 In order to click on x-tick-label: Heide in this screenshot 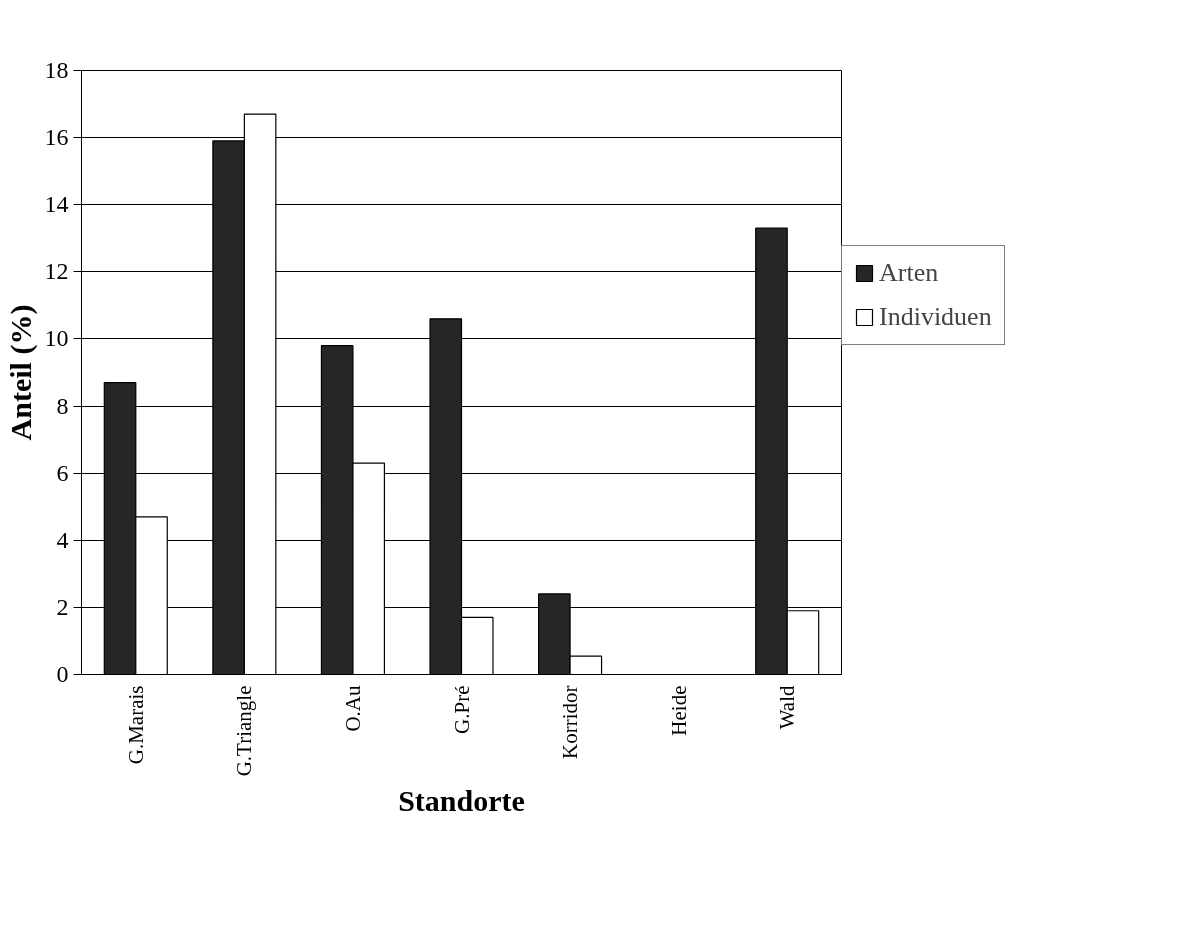, I will do `click(678, 710)`.